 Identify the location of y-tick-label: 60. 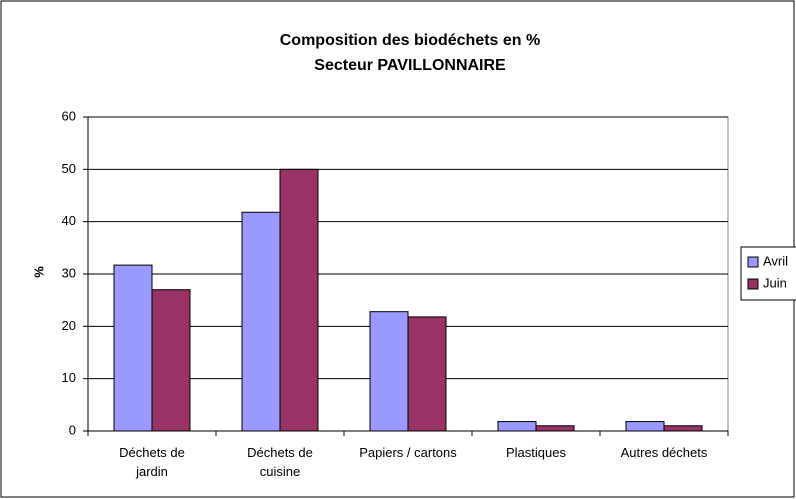
(69, 115).